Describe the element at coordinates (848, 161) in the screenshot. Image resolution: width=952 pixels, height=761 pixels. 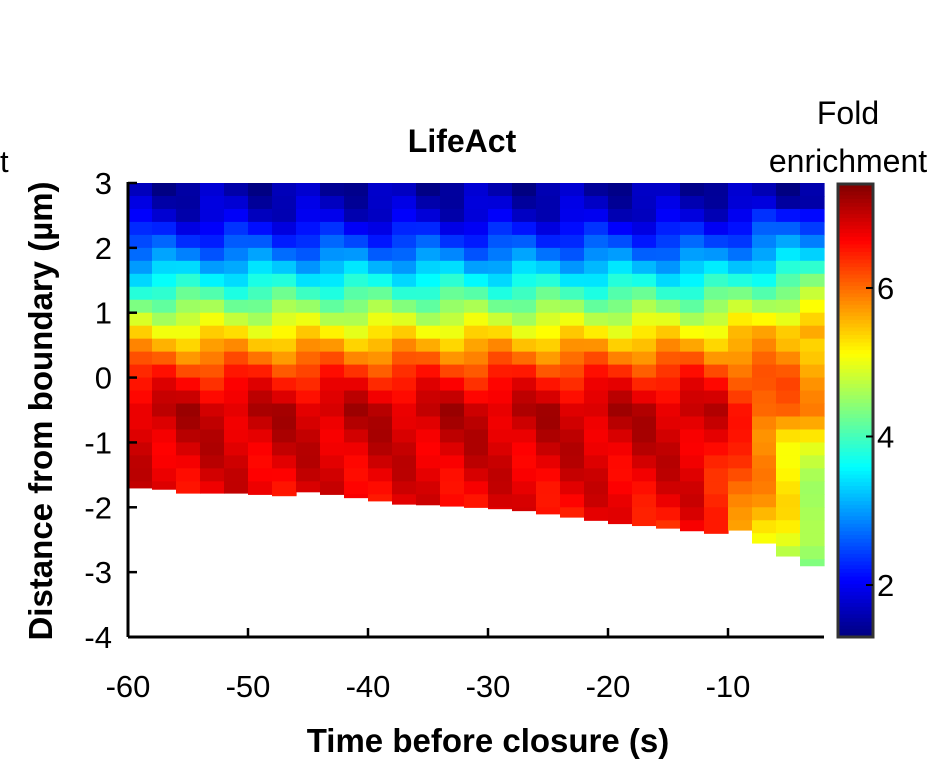
I see `colorbar-label-line2: enrichment` at that location.